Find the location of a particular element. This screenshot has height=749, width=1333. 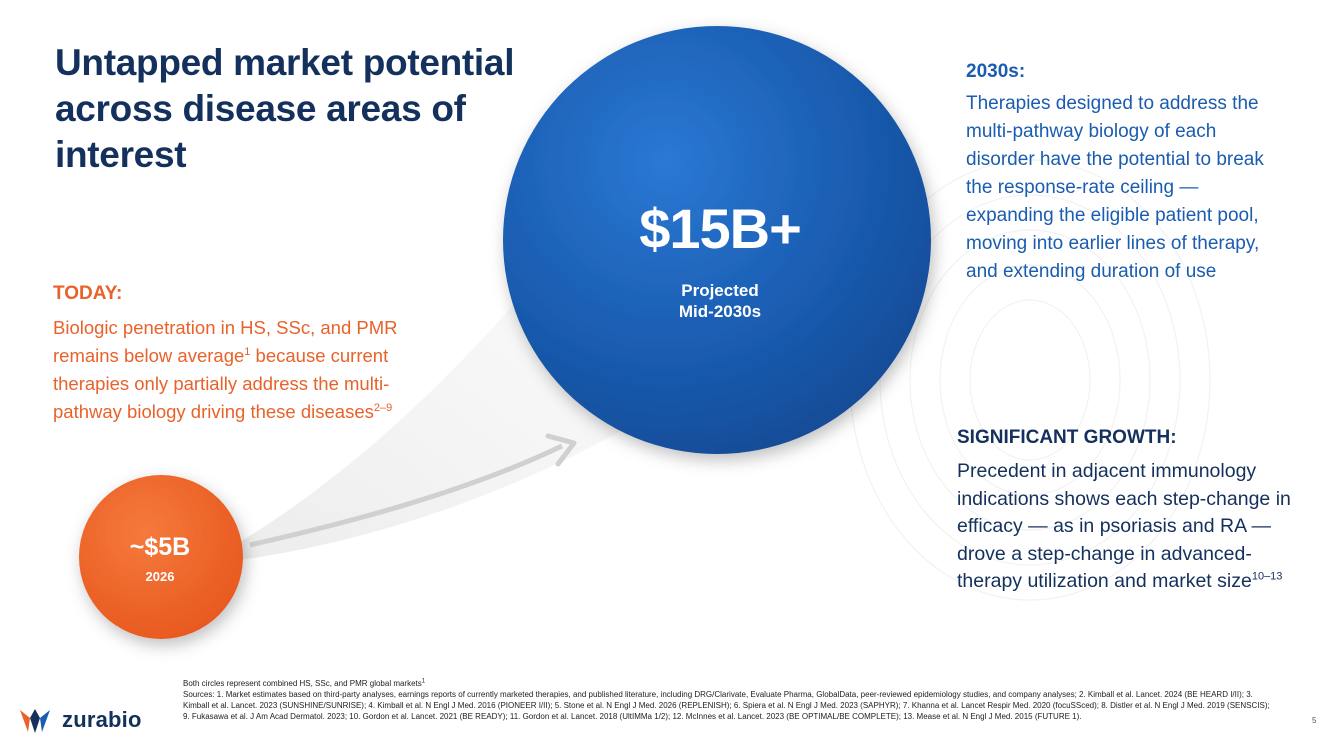

footnote-line1-sup: 1 is located at coordinates (423, 681).